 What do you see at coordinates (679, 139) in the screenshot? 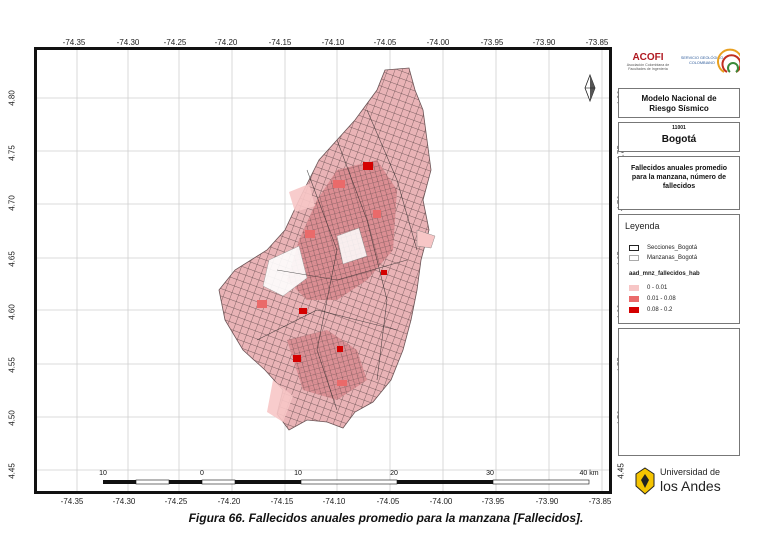
I see `city-name: Bogotá` at bounding box center [679, 139].